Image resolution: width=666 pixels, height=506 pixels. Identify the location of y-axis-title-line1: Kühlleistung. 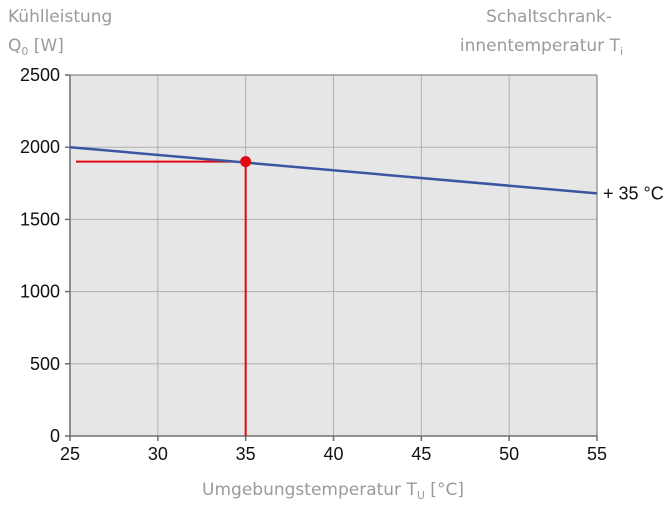
(60, 17).